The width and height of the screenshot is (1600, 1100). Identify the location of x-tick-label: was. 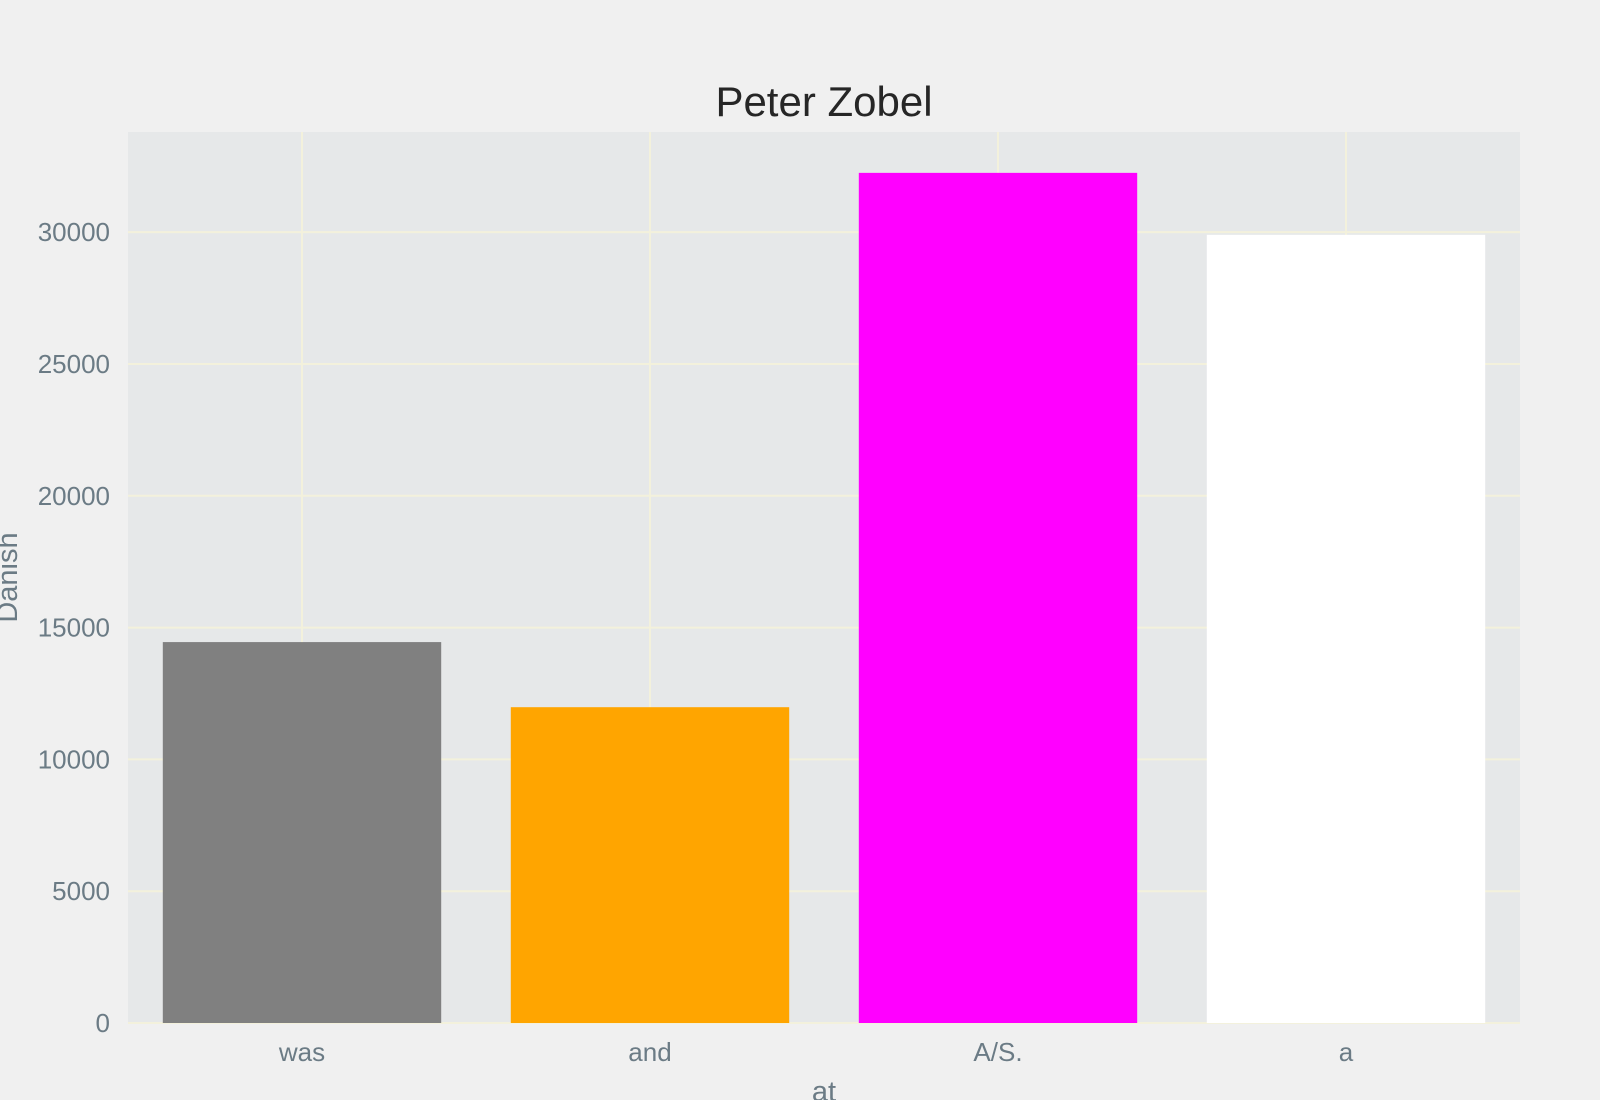
(301, 1052).